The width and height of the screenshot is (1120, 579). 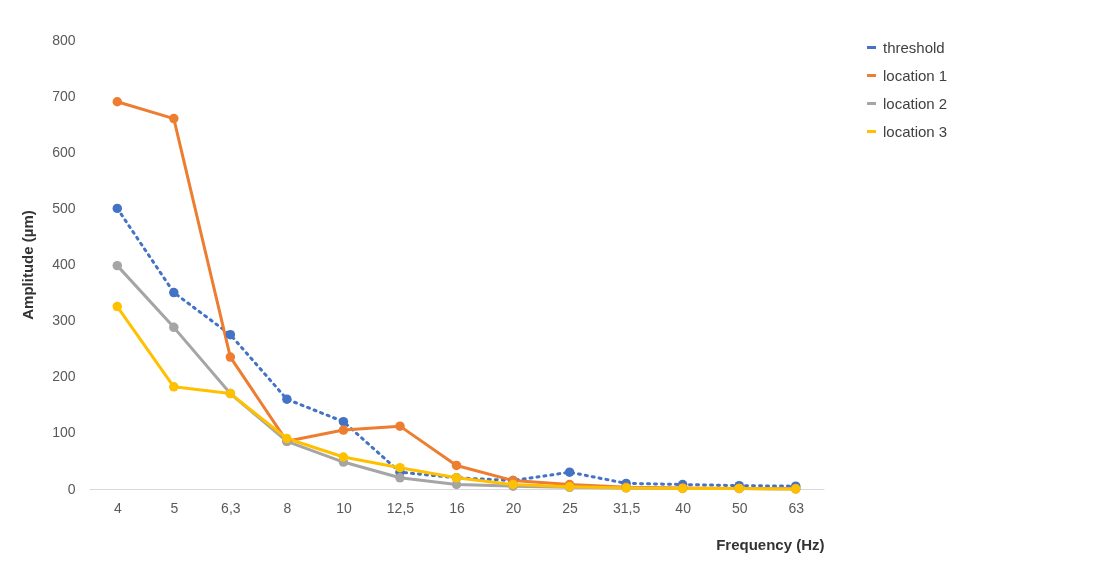 I want to click on x-tick-label: 50, so click(x=739, y=507).